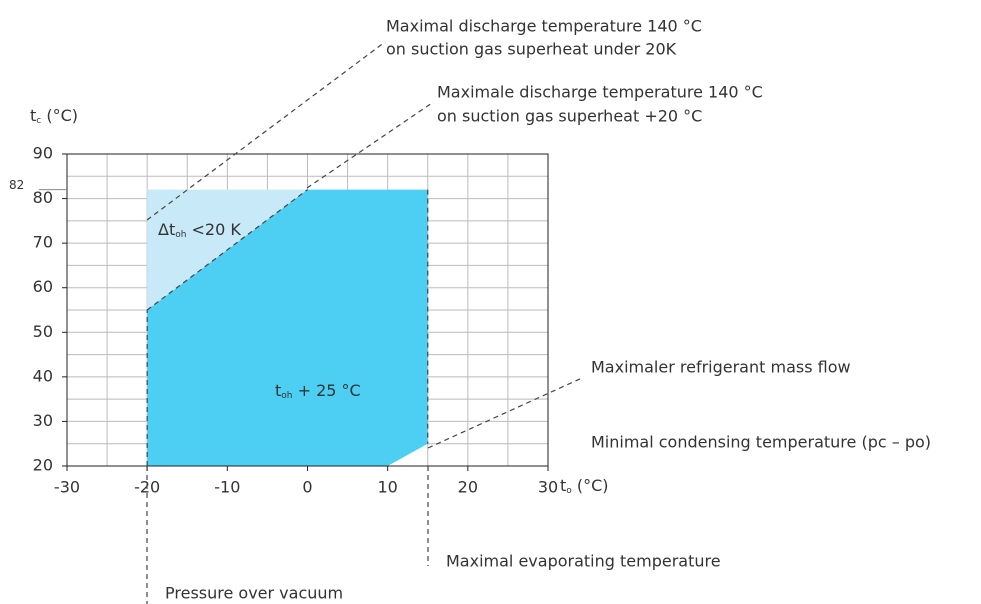 This screenshot has height=604, width=981. I want to click on y-tick-label: 70, so click(43, 242).